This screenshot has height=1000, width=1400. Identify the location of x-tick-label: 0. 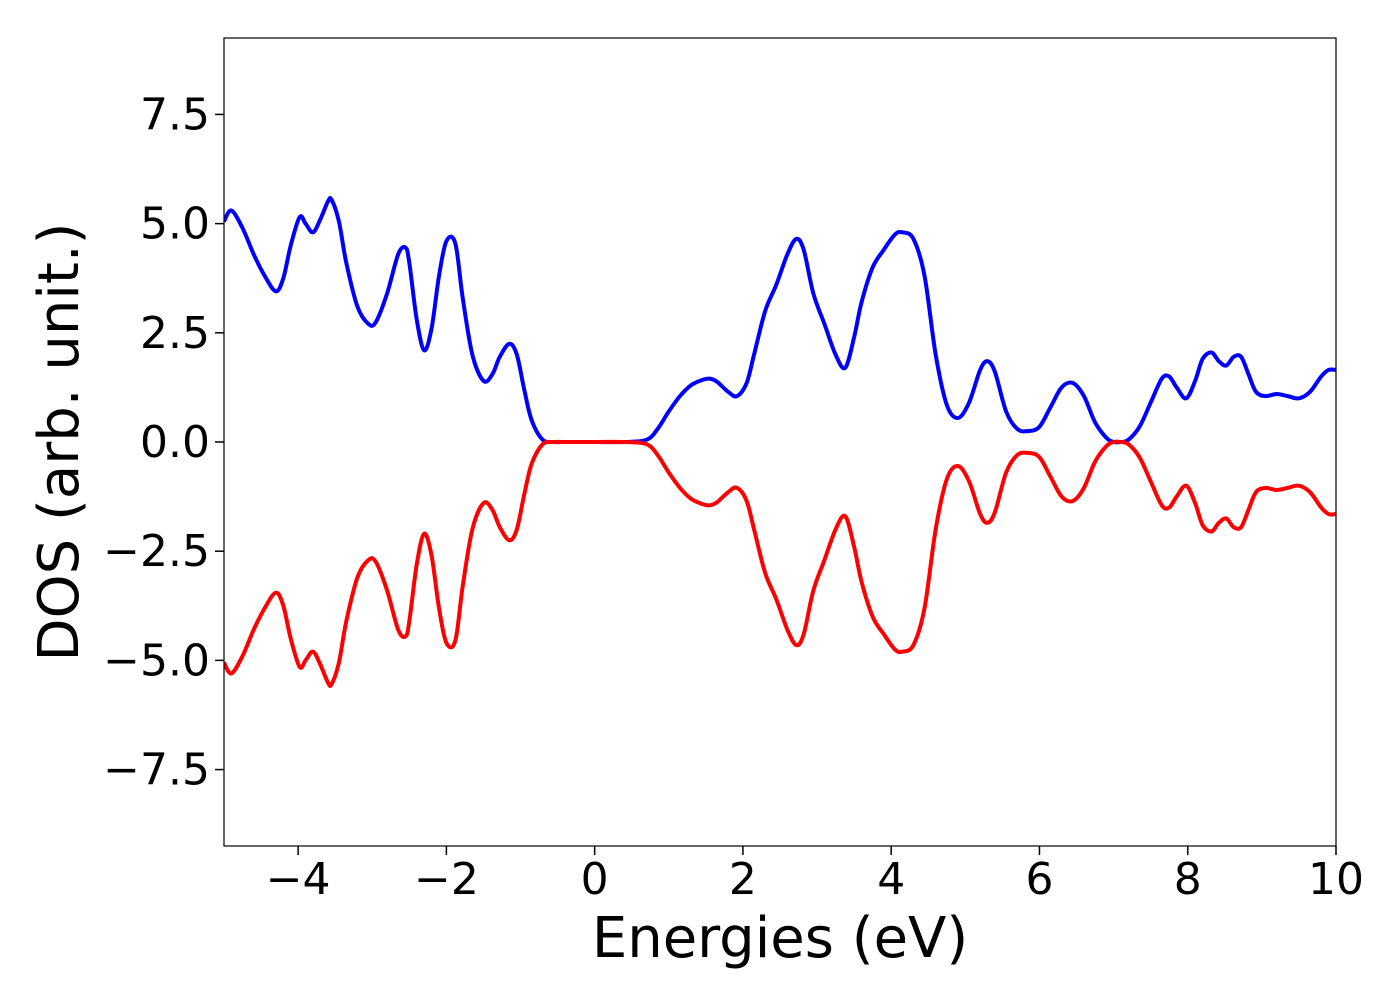
(595, 879).